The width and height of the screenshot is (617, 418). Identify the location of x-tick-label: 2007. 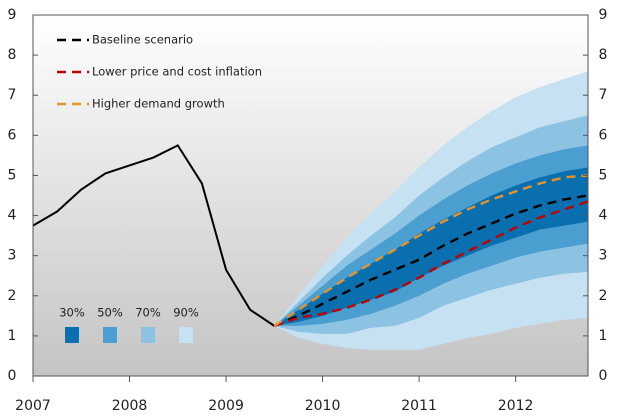
(33, 406).